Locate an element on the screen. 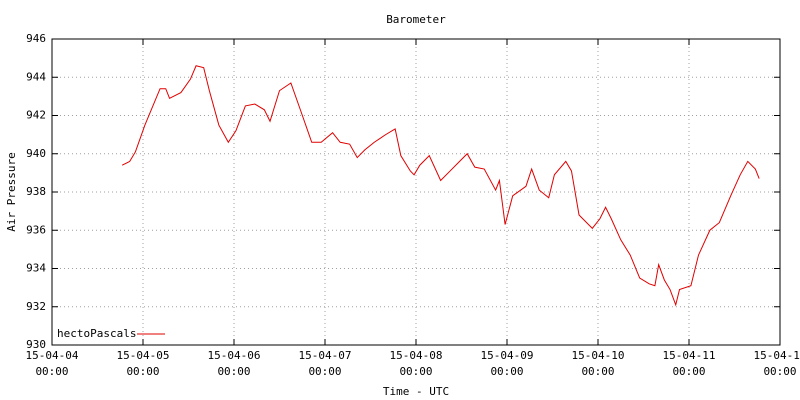 The height and width of the screenshot is (400, 800). y-tick-label: 940 is located at coordinates (36, 153).